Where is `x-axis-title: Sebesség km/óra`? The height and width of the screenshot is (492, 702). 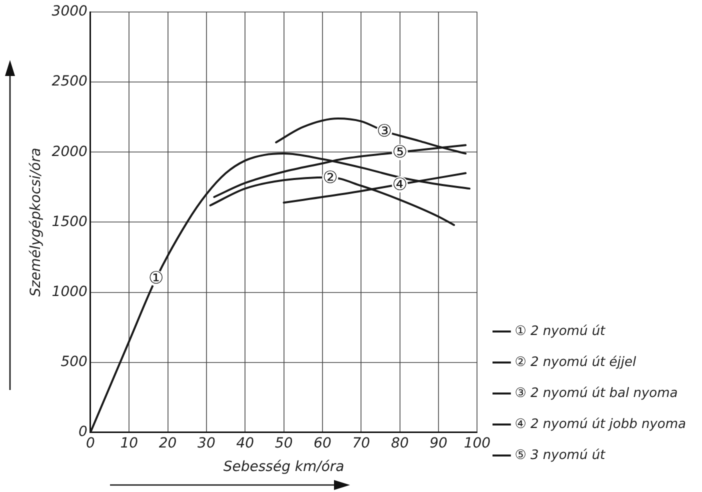
x-axis-title: Sebesség km/óra is located at coordinates (283, 467).